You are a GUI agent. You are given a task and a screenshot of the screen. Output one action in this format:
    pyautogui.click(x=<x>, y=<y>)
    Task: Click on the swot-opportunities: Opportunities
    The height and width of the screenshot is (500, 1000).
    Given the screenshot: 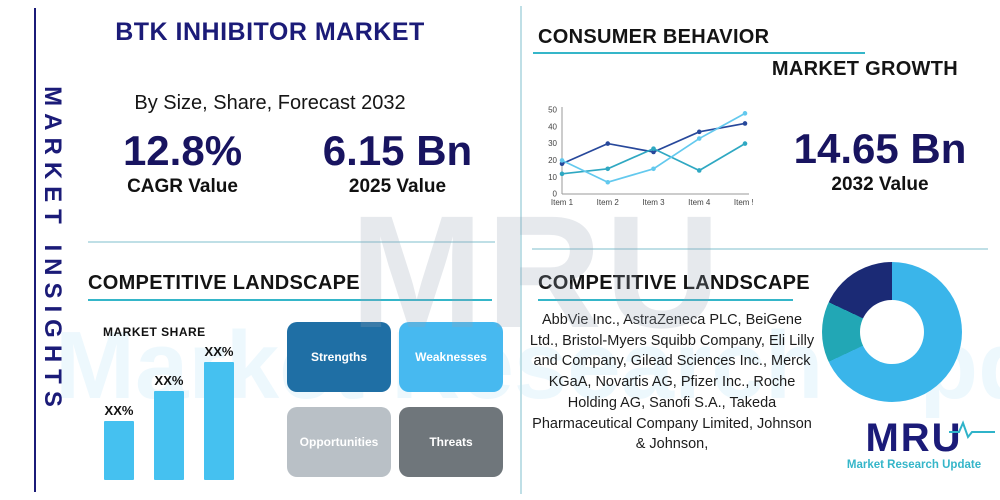 What is the action you would take?
    pyautogui.click(x=339, y=442)
    